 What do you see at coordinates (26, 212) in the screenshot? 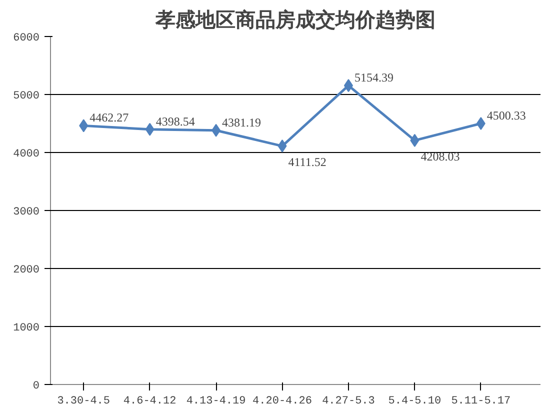
I see `y-tick-label: 3000` at bounding box center [26, 212].